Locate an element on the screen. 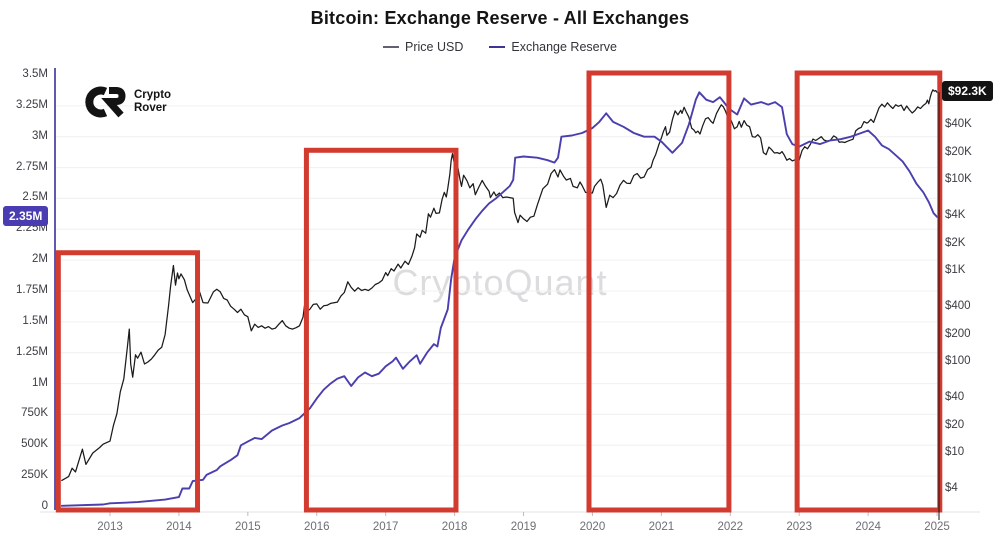 The height and width of the screenshot is (549, 1000). right-axis-tick: $4 is located at coordinates (951, 488).